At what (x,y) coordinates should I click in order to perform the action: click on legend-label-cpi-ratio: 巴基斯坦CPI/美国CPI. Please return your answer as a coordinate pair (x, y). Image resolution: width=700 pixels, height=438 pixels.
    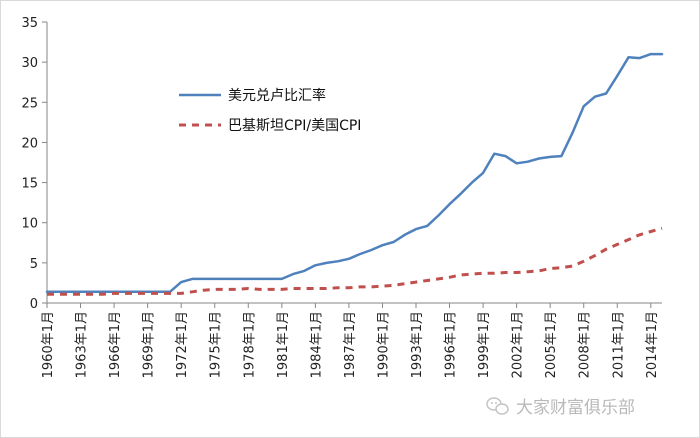
    Looking at the image, I should click on (294, 125).